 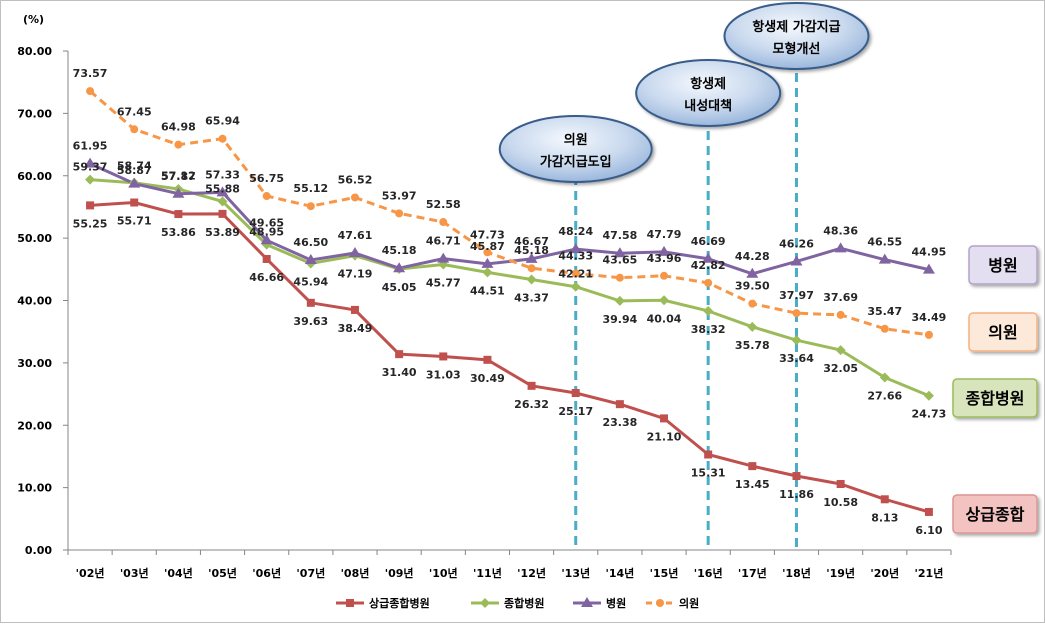 What do you see at coordinates (531, 297) in the screenshot?
I see `general-hospital-data-label: 43.37` at bounding box center [531, 297].